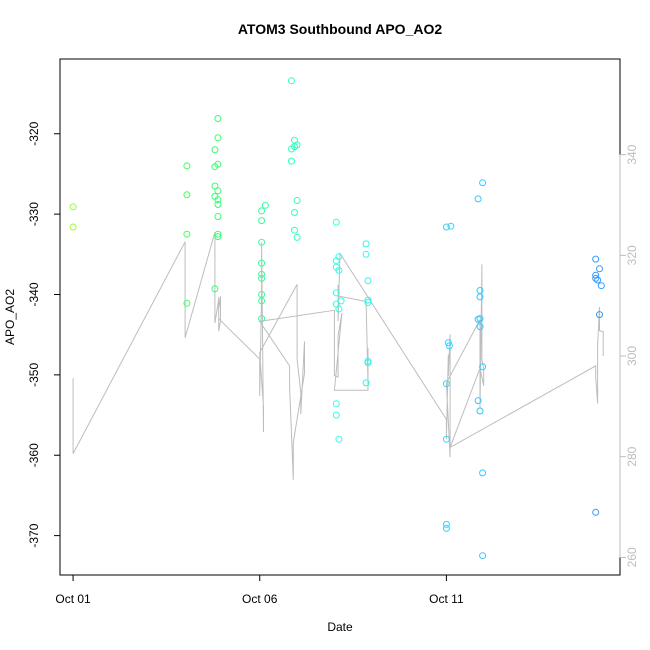 The width and height of the screenshot is (650, 650). Describe the element at coordinates (259, 590) in the screenshot. I see `x-axis: Oct 01 Oct 06 Oct 11` at that location.